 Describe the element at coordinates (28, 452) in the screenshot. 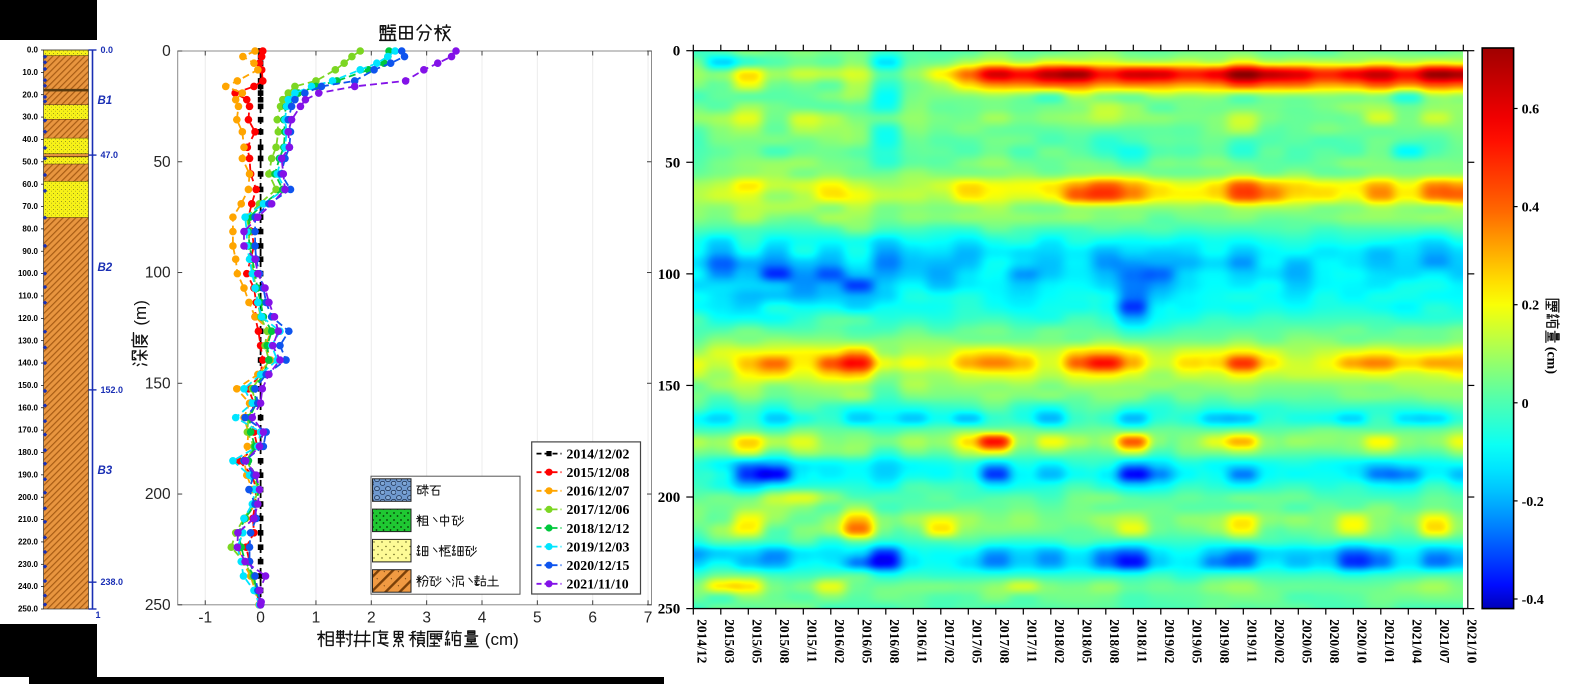

I see `svg-text: 180.0` at that location.